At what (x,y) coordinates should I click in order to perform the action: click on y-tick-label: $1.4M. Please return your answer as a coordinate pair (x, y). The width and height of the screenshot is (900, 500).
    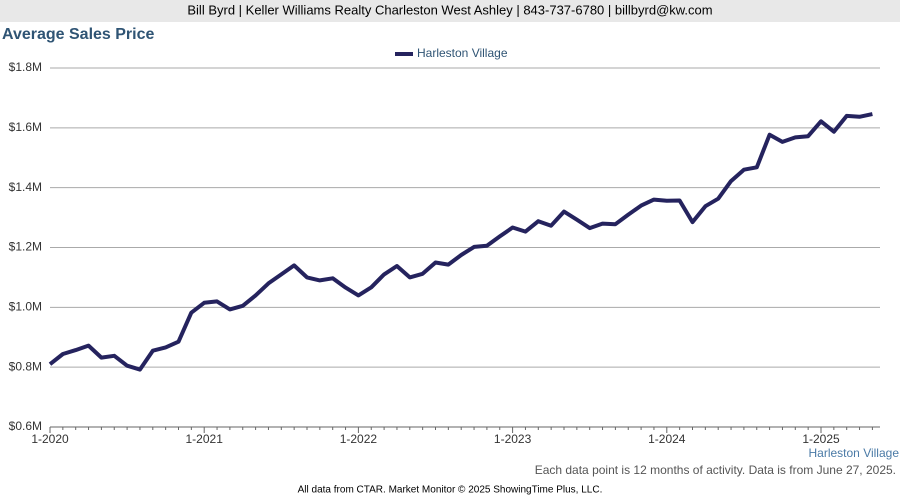
    Looking at the image, I should click on (25, 187).